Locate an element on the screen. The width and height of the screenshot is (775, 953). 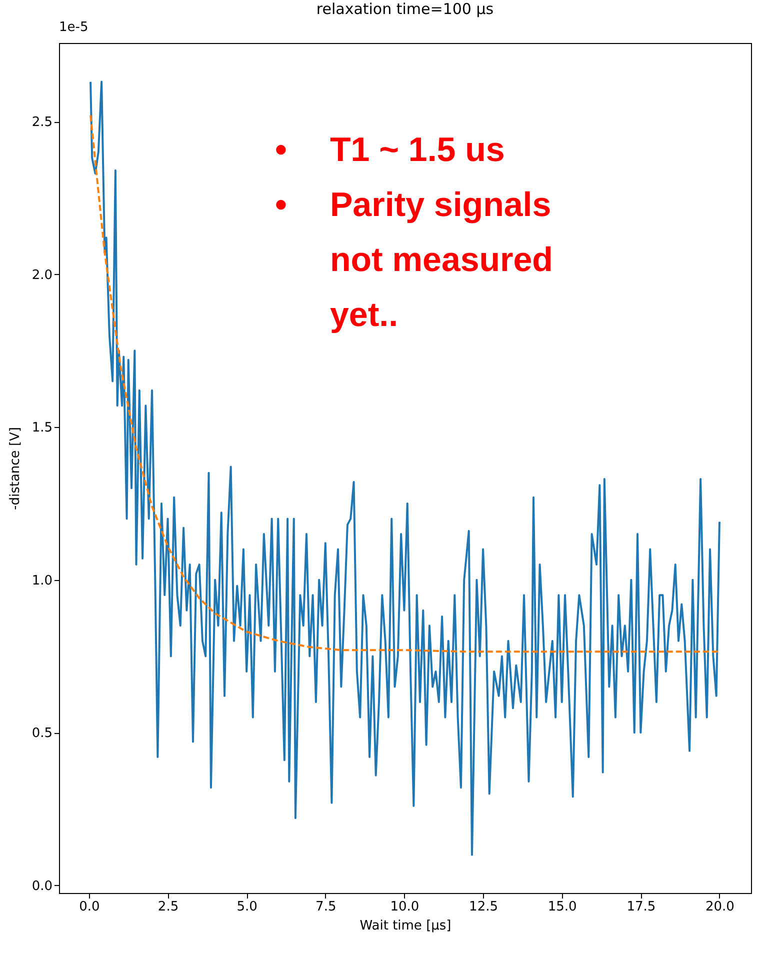
y-tick-label: 0.0 is located at coordinates (42, 886).